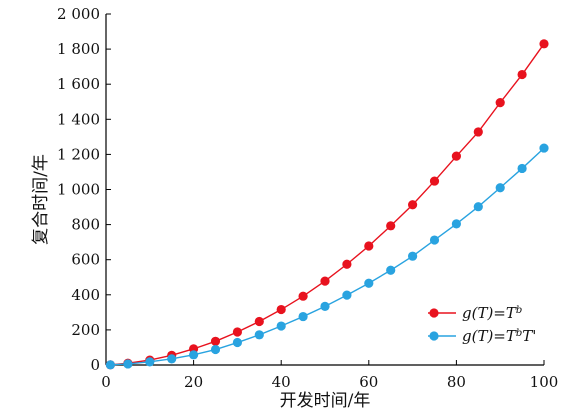 This screenshot has height=415, width=577. What do you see at coordinates (85, 295) in the screenshot?
I see `y-tick-label: 400` at bounding box center [85, 295].